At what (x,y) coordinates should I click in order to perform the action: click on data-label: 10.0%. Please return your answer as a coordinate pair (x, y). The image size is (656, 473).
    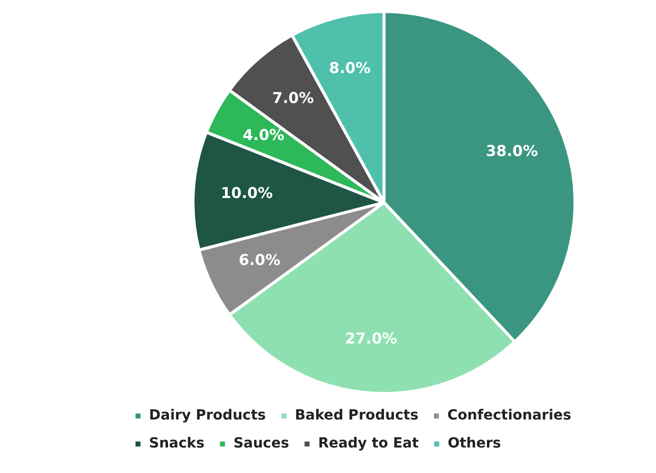
    Looking at the image, I should click on (246, 193).